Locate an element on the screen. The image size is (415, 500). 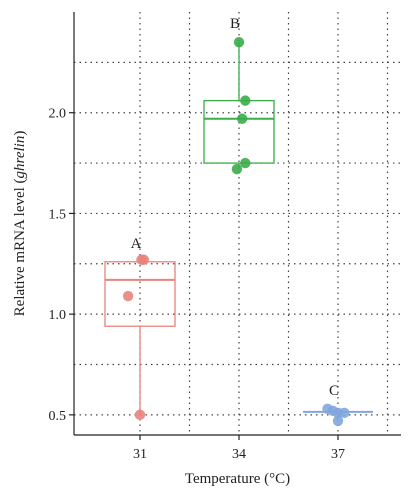
y-axis-title-italic: ghrelin is located at coordinates (20, 157).